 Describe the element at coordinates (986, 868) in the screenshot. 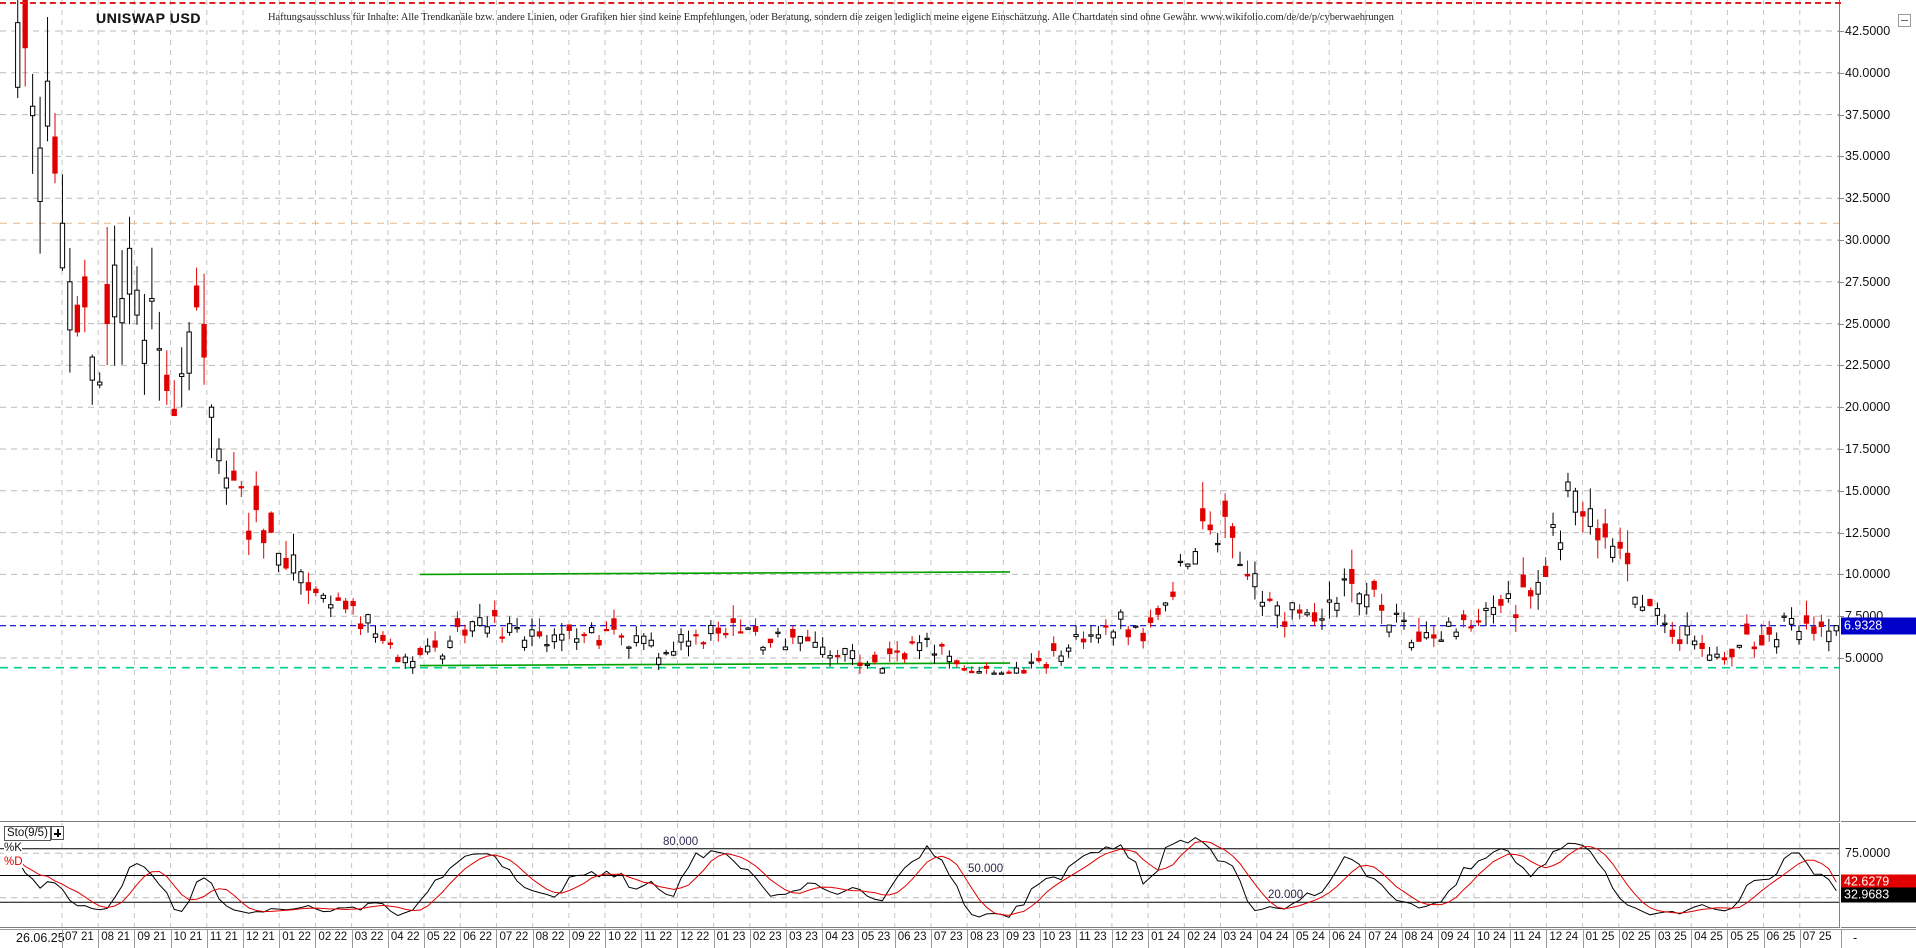

I see `level-label-50: 50.000` at that location.